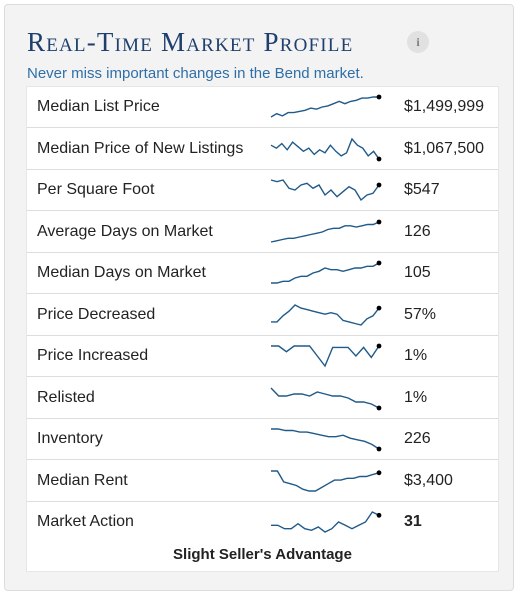  I want to click on metric-value: 126, so click(417, 231).